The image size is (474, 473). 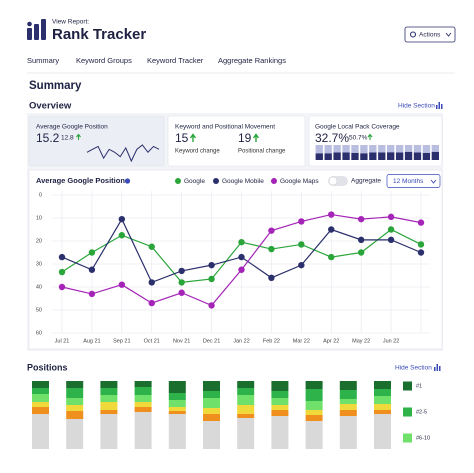 I want to click on chart-title: Average Google Position, so click(x=80, y=180).